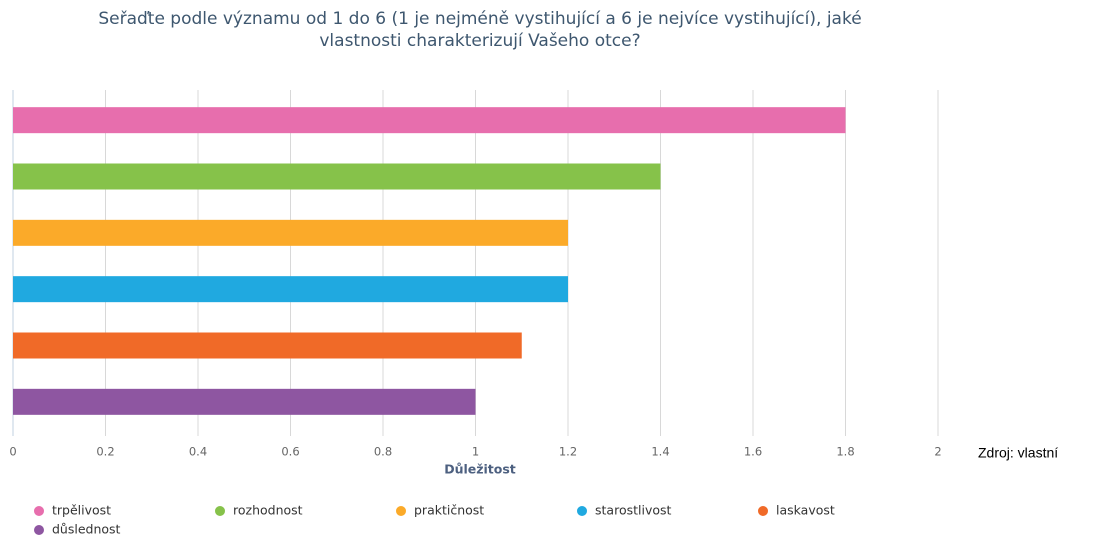 This screenshot has height=536, width=1094. Describe the element at coordinates (198, 452) in the screenshot. I see `x-tick-label: 0.4` at that location.